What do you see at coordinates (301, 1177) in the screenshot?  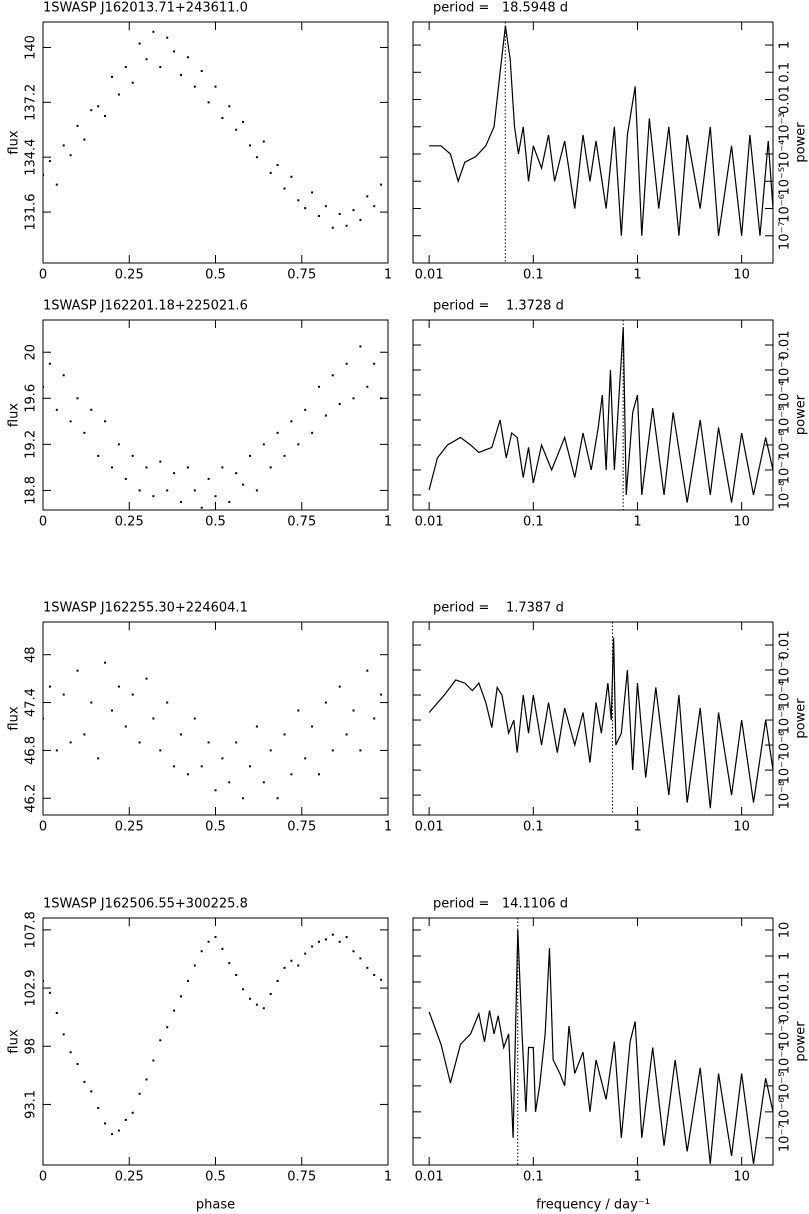 I see `x-tick-label: 0.75` at bounding box center [301, 1177].